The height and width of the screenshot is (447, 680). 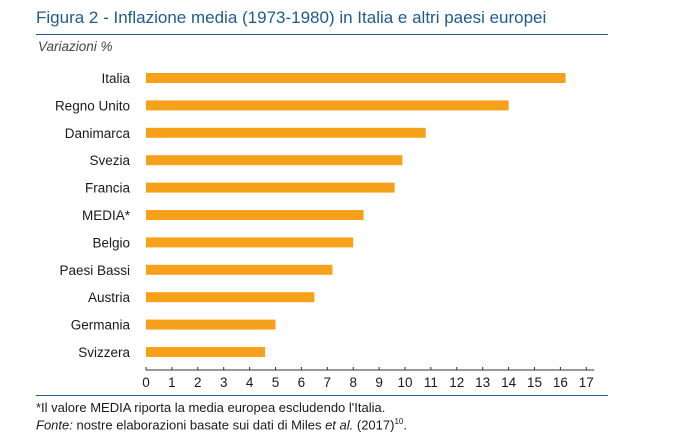 I want to click on x-tick-label: 9, so click(x=379, y=382).